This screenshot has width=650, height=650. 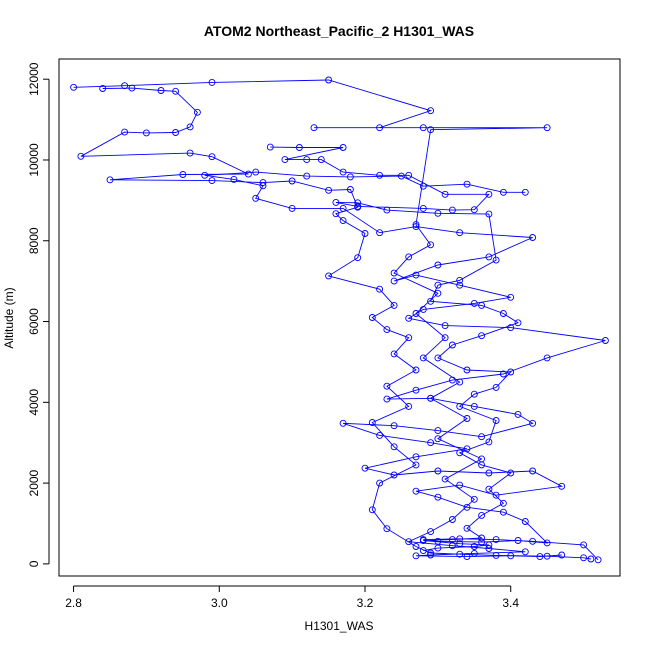 I want to click on y-tick-label: 6000, so click(x=34, y=321).